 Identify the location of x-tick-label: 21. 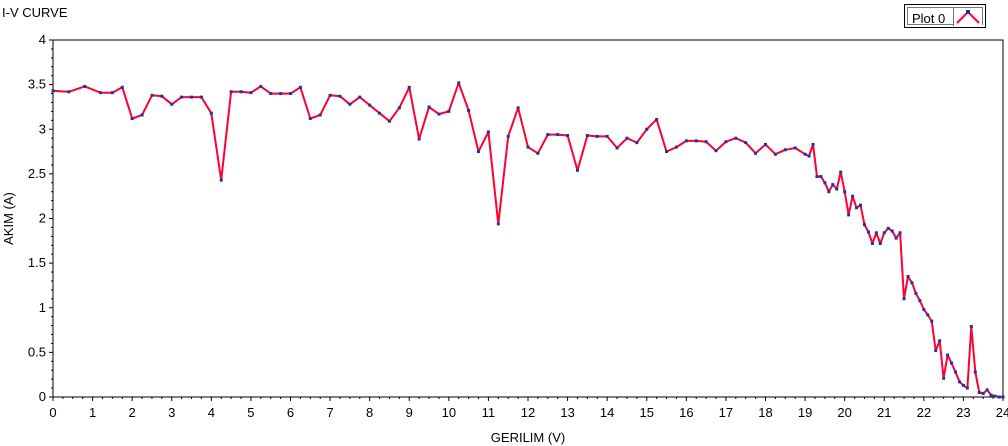
(884, 412).